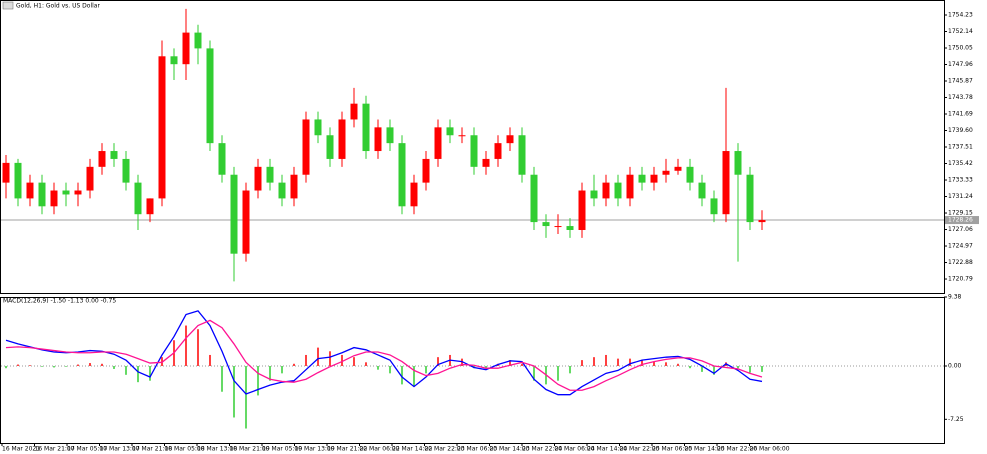 The image size is (987, 454). Describe the element at coordinates (960, 196) in the screenshot. I see `y-tick-label: 1731.24` at that location.